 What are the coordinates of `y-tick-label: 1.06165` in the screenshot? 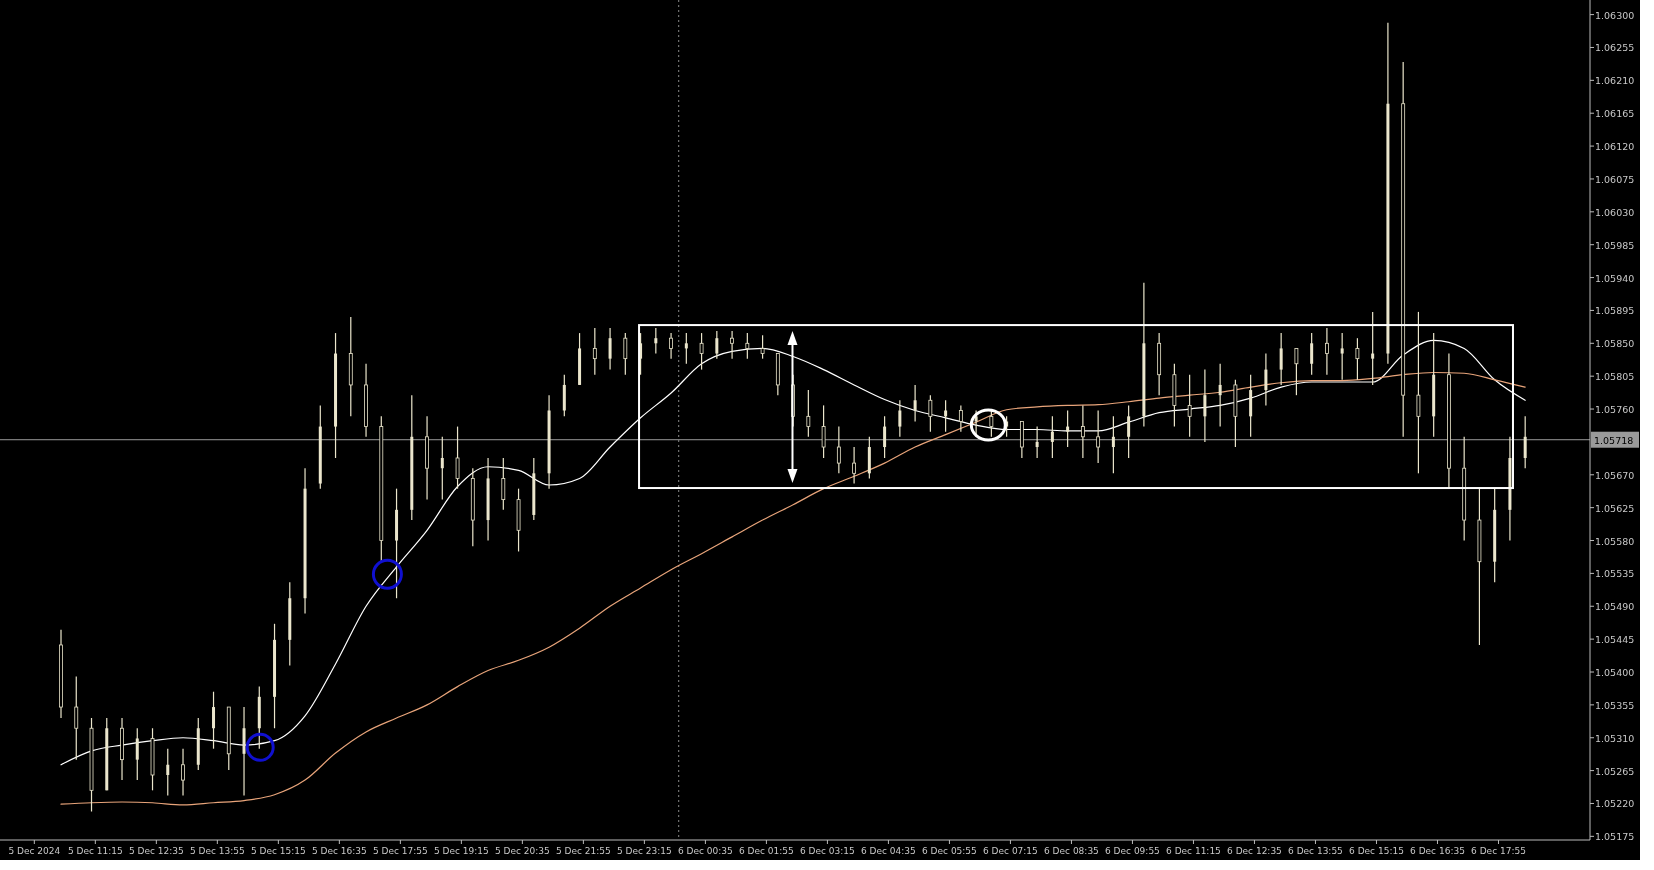 It's located at (1615, 114).